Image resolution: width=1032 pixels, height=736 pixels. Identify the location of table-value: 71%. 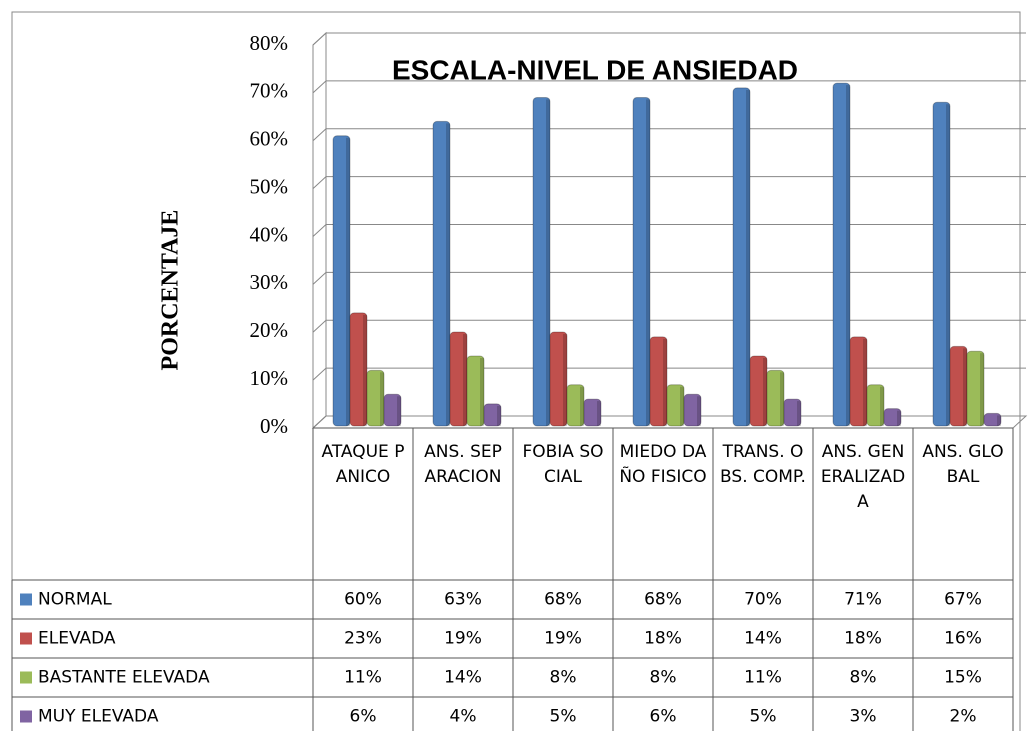
(863, 600).